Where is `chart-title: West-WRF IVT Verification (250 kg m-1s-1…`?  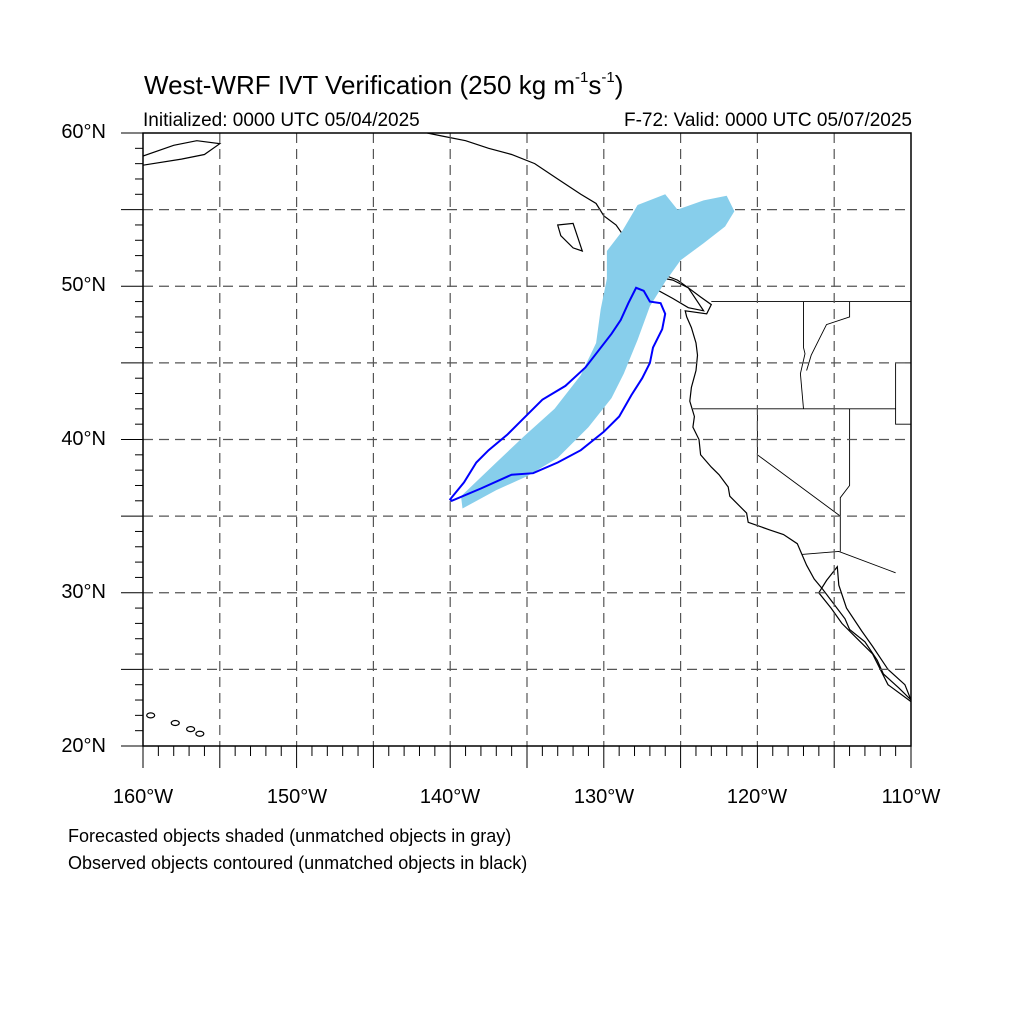 chart-title: West-WRF IVT Verification (250 kg m-1s-1… is located at coordinates (384, 84).